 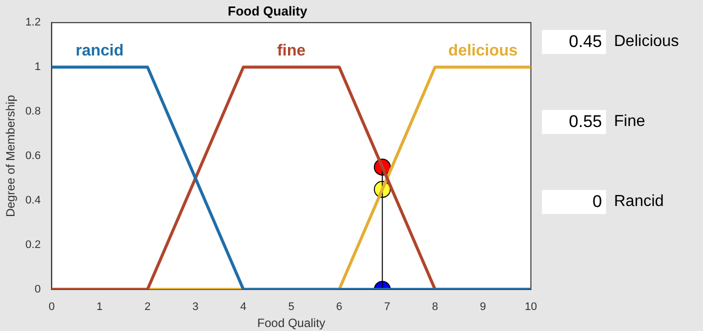 I want to click on chart-title: Food Quality, so click(x=268, y=10).